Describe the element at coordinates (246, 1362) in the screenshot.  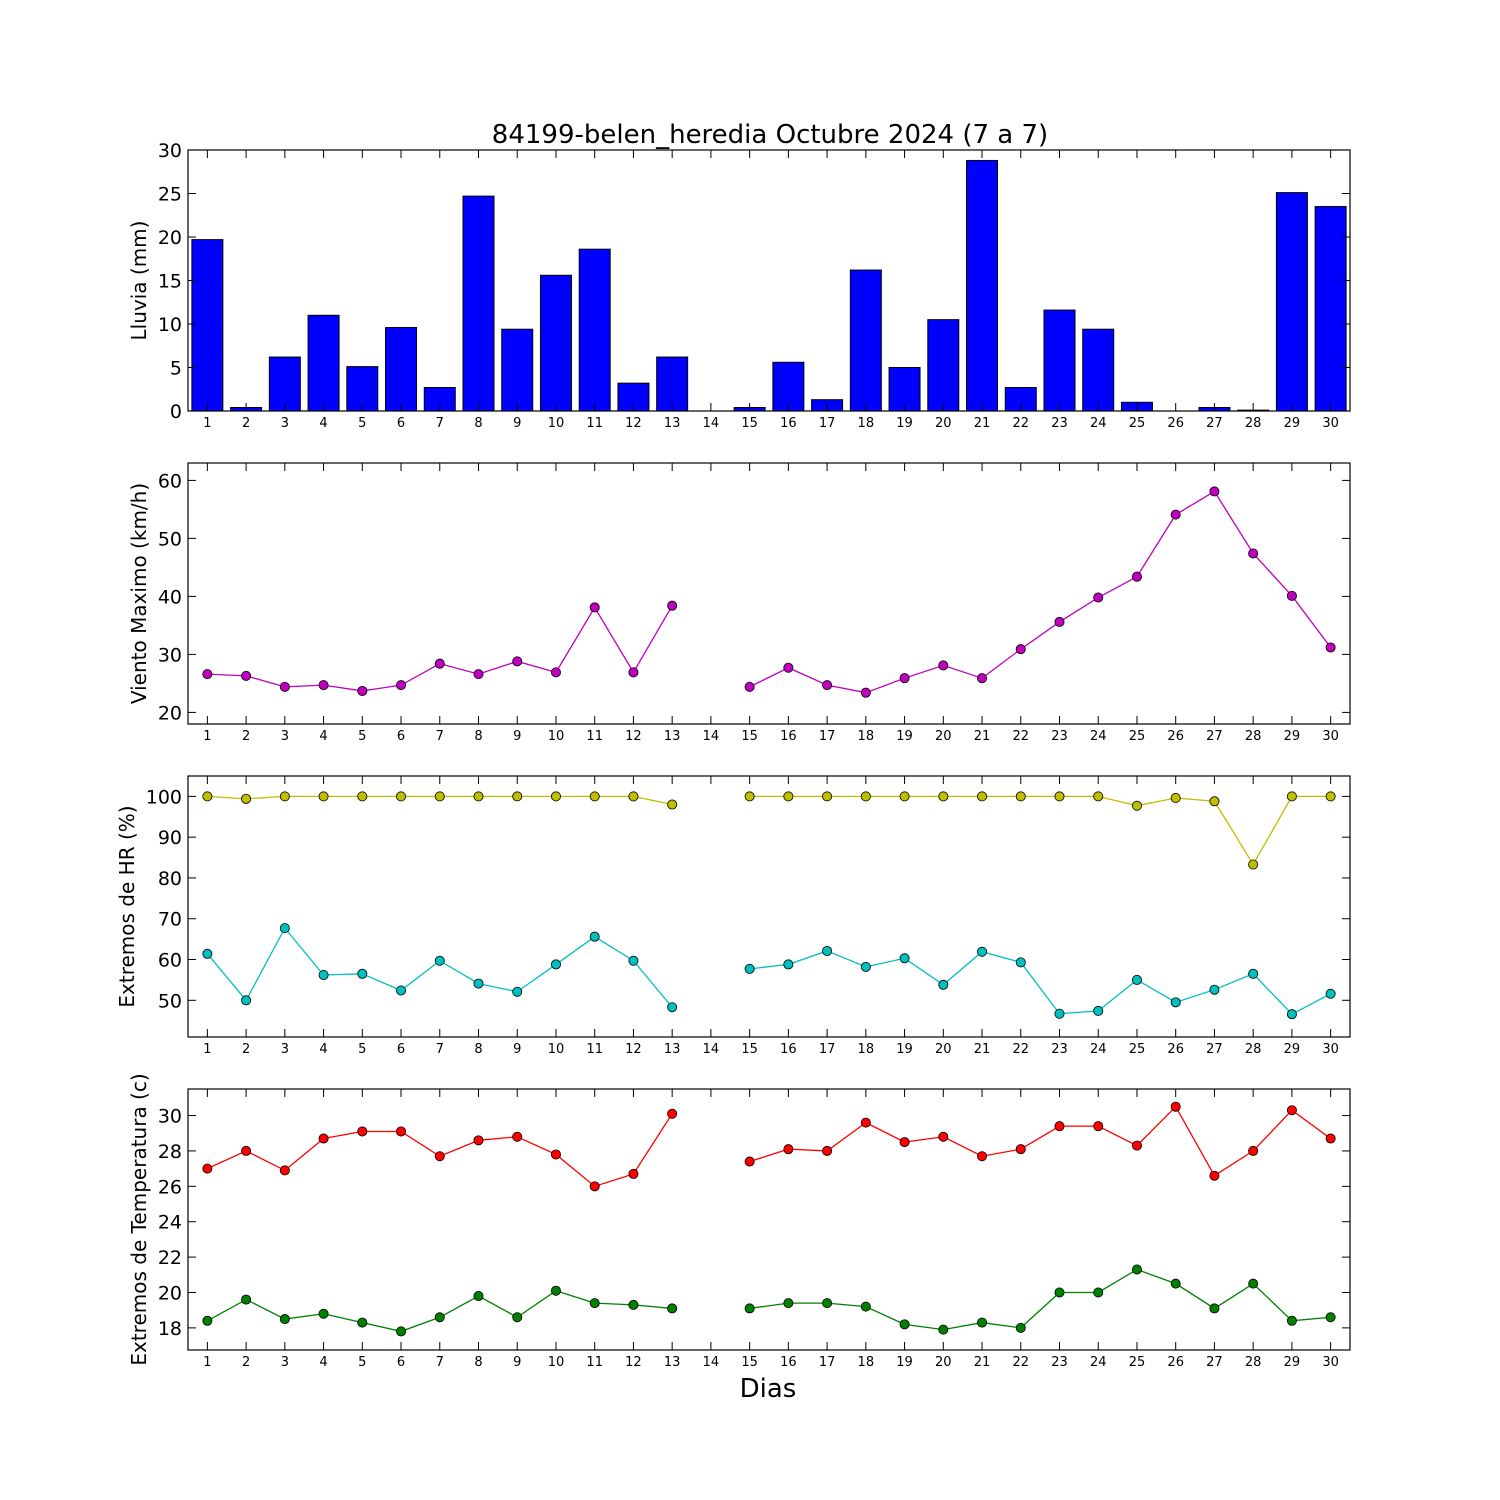
I see `x-tick-label: 2` at that location.